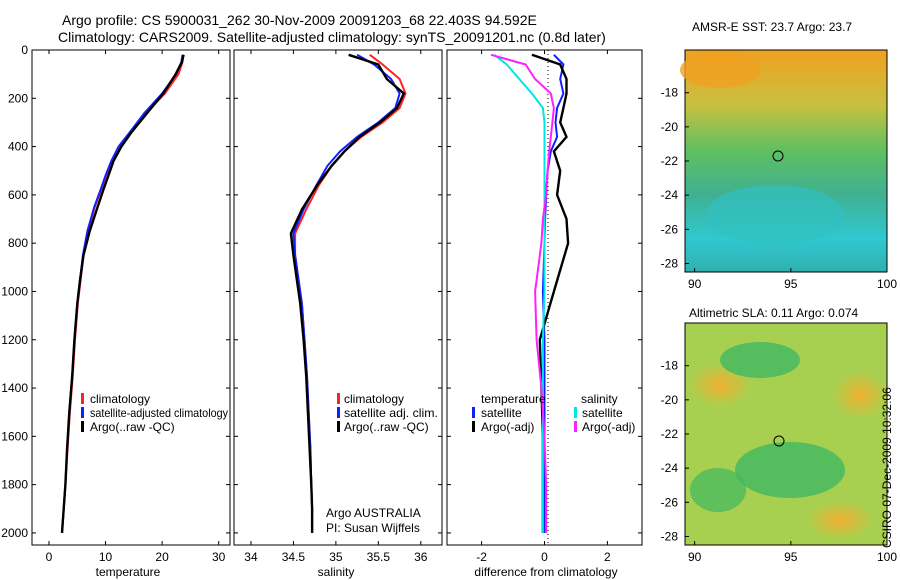 Image resolution: width=900 pixels, height=580 pixels. Describe the element at coordinates (128, 572) in the screenshot. I see `temperature-axis-label: temperature` at that location.